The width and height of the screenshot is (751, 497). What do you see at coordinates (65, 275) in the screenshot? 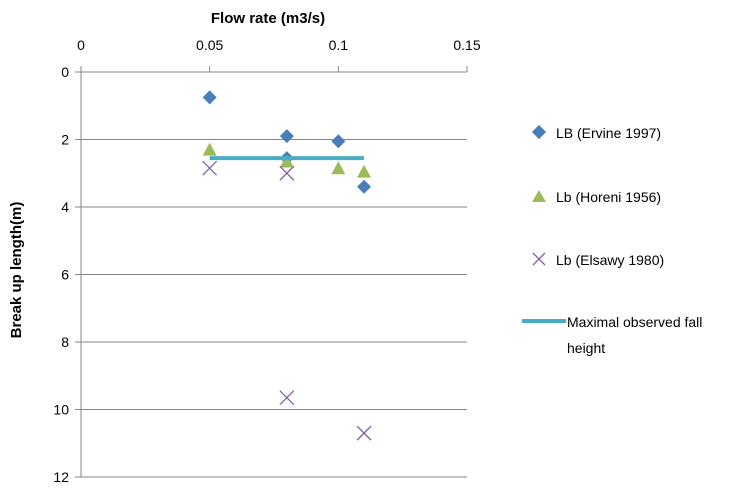
I see `y-tick-label: 6` at bounding box center [65, 275].